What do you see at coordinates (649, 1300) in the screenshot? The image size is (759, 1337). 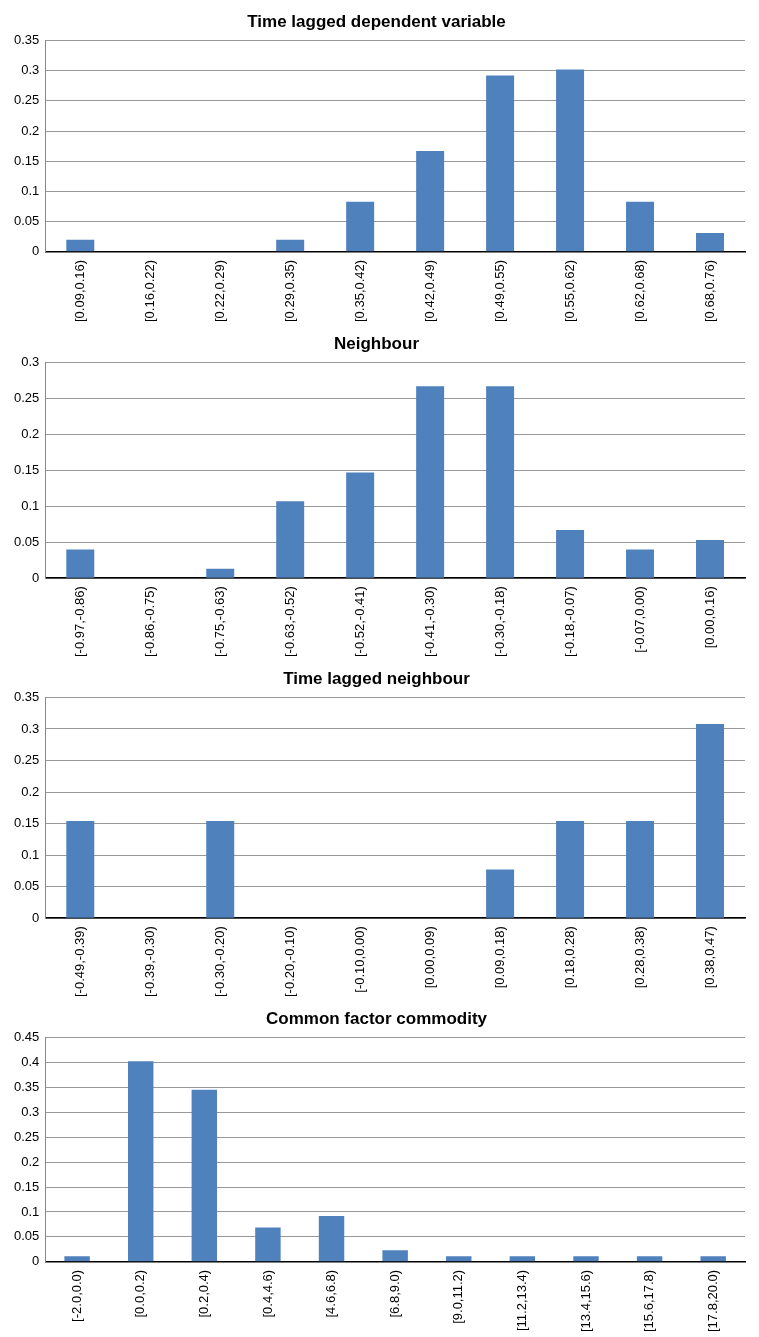 I see `x-tick-label: [15.6,17.8)` at bounding box center [649, 1300].